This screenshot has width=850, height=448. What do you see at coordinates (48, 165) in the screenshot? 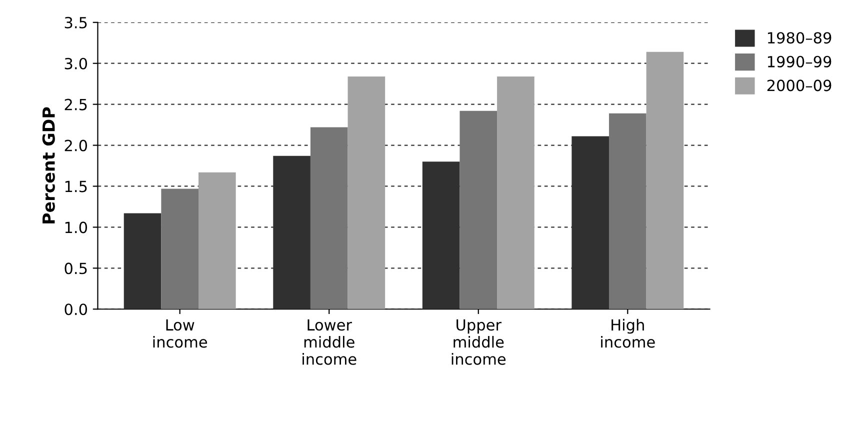
I see `y-axis-title: Percent GDP` at bounding box center [48, 165].